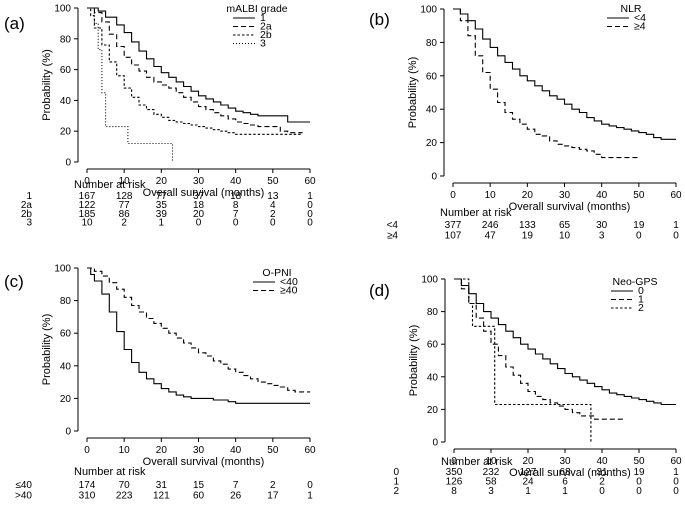 The width and height of the screenshot is (685, 510). I want to click on risk-row-label: >40, so click(23, 496).